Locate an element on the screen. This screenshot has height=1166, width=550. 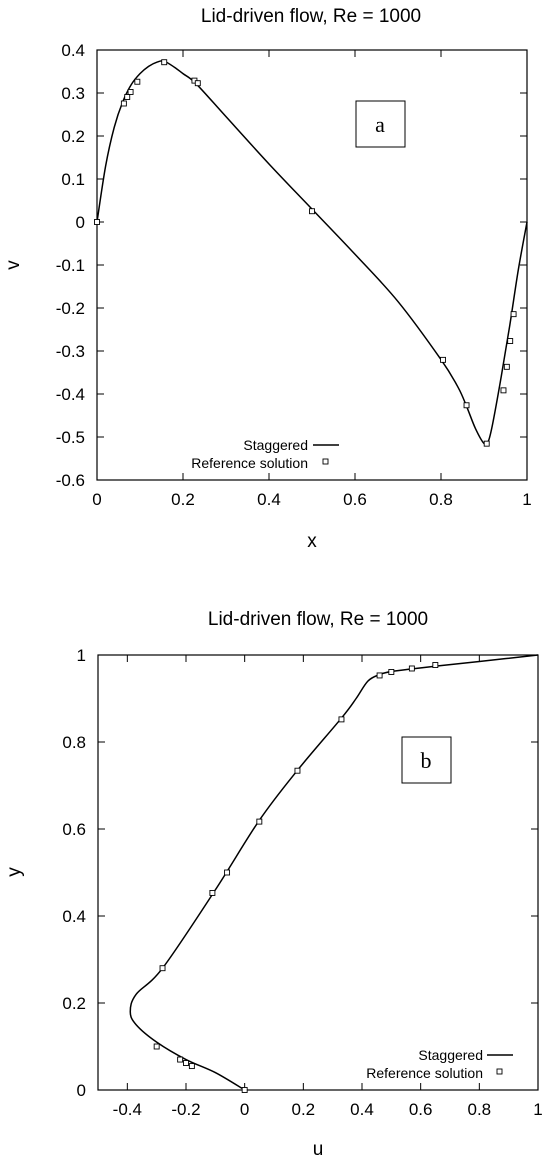
chart-b-panel-label: b is located at coordinates (426, 760).